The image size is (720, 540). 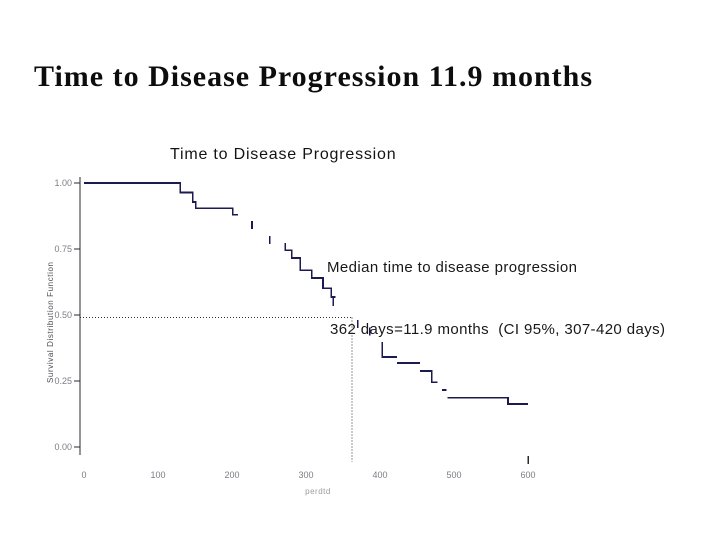 I want to click on x-tick-label: 600, so click(x=527, y=475).